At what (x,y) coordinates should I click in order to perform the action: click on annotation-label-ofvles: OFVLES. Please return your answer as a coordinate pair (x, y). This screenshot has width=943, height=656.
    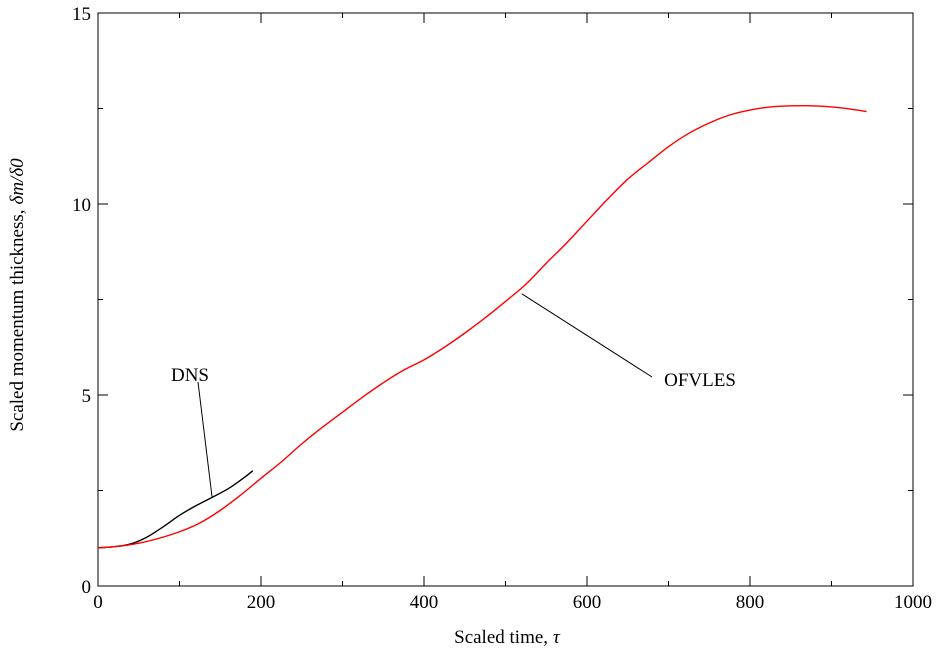
    Looking at the image, I should click on (700, 380).